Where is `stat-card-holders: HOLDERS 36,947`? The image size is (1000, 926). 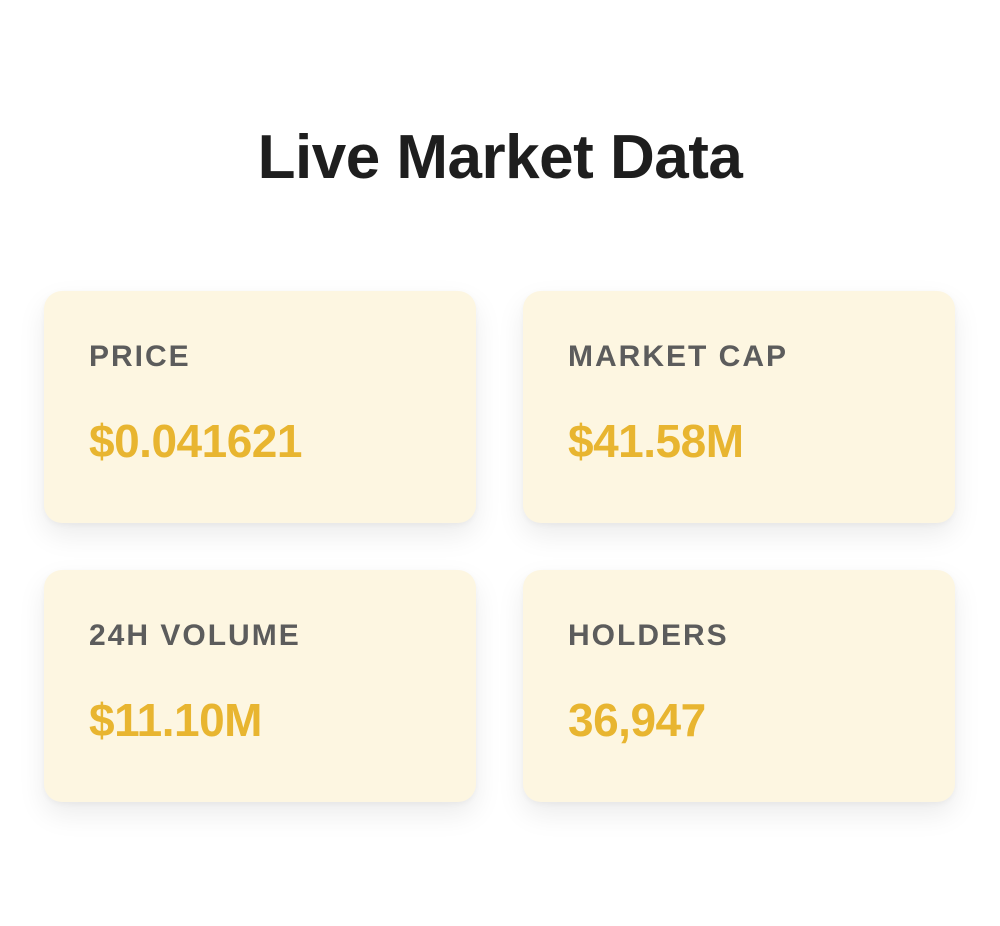 stat-card-holders: HOLDERS 36,947 is located at coordinates (739, 686).